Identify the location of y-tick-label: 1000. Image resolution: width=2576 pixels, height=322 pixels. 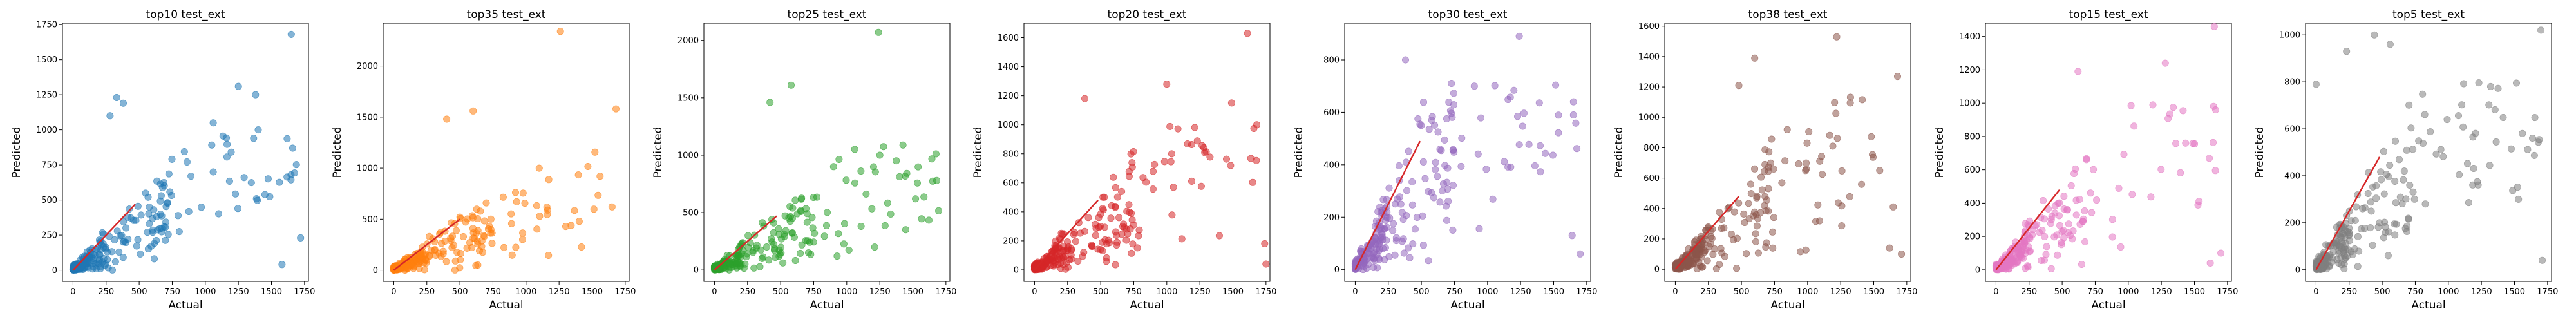
(1008, 125).